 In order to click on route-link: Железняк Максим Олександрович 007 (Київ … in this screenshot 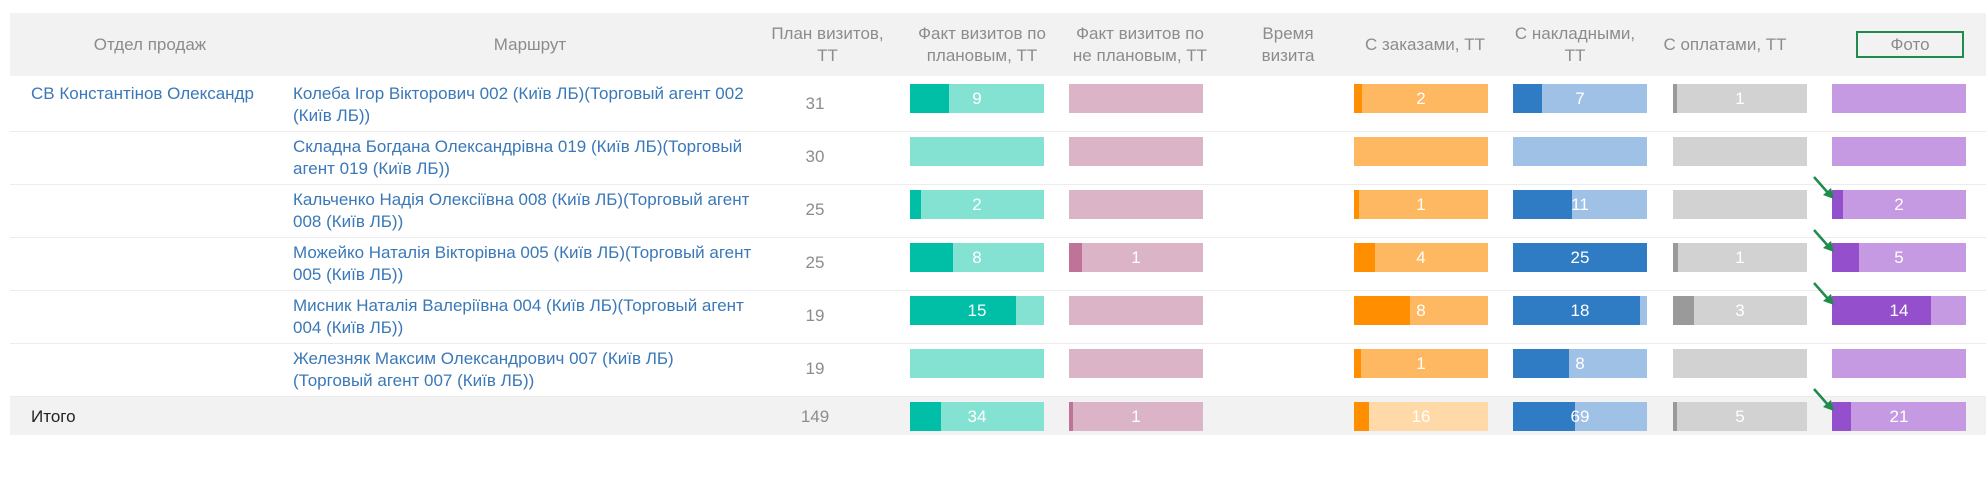, I will do `click(483, 369)`.